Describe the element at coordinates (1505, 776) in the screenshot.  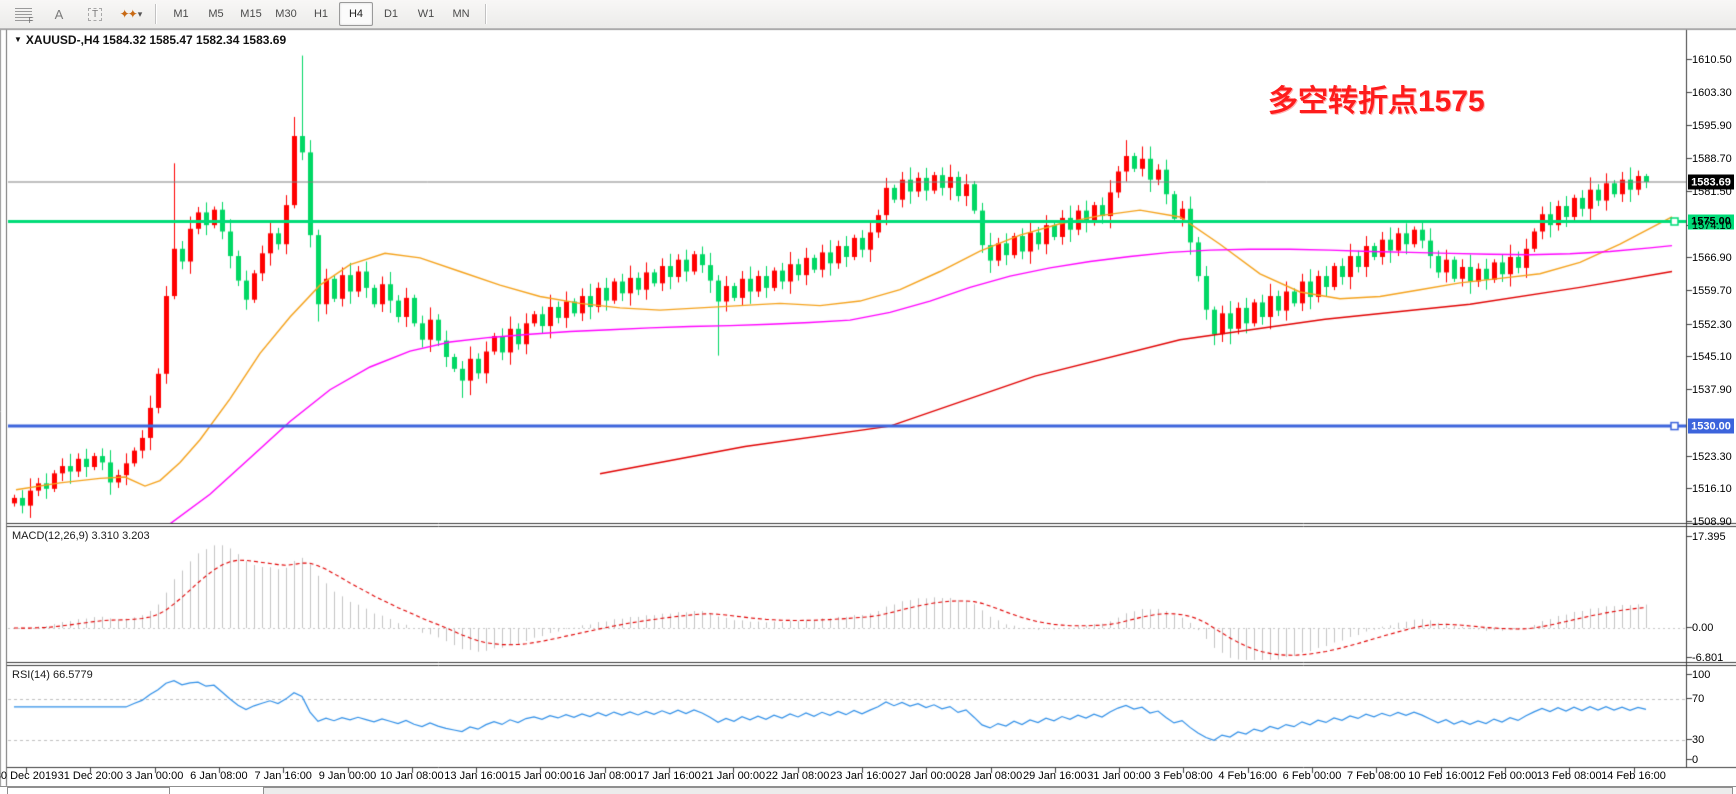
I see `time-axis-label: 12 Feb 00:00` at that location.